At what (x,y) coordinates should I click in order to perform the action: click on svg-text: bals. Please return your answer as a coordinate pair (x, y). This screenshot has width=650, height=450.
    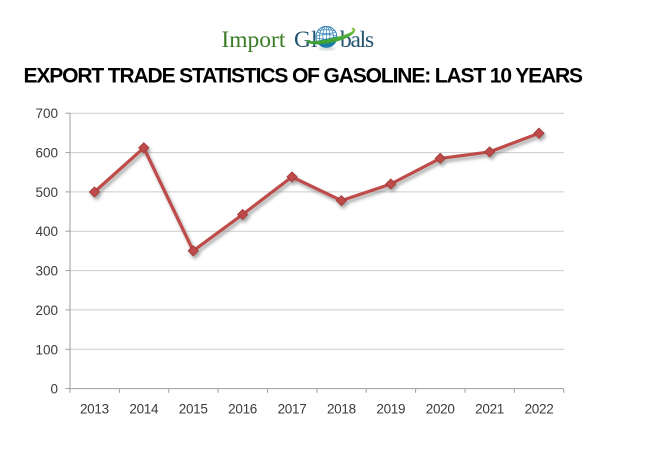
    Looking at the image, I should click on (357, 40).